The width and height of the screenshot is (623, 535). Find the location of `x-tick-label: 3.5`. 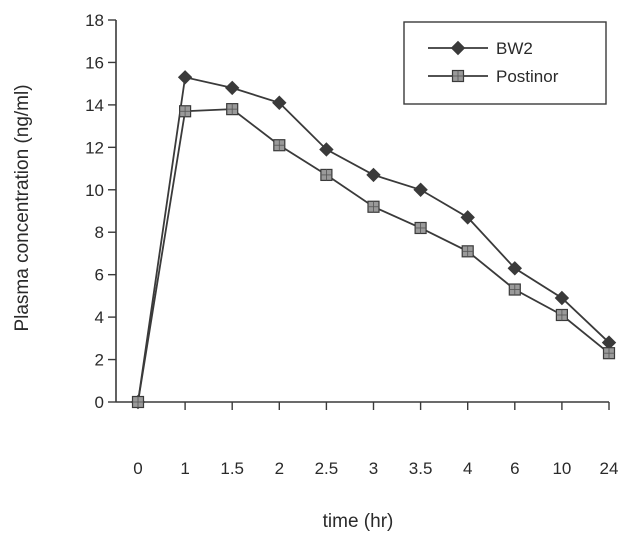

x-tick-label: 3.5 is located at coordinates (421, 468).